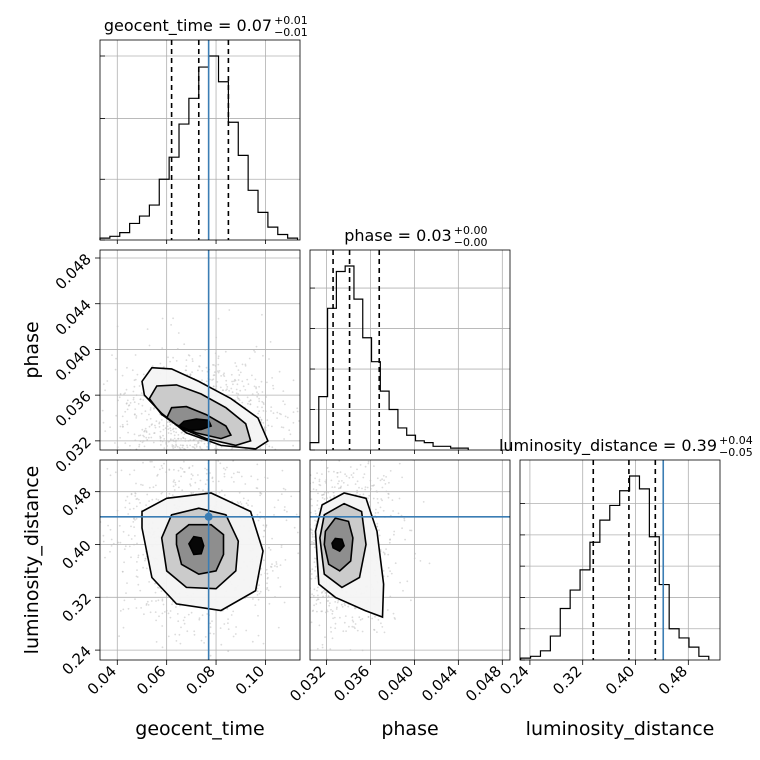 The height and width of the screenshot is (760, 760). Describe the element at coordinates (410, 350) in the screenshot. I see `histogram-frame-phase` at that location.